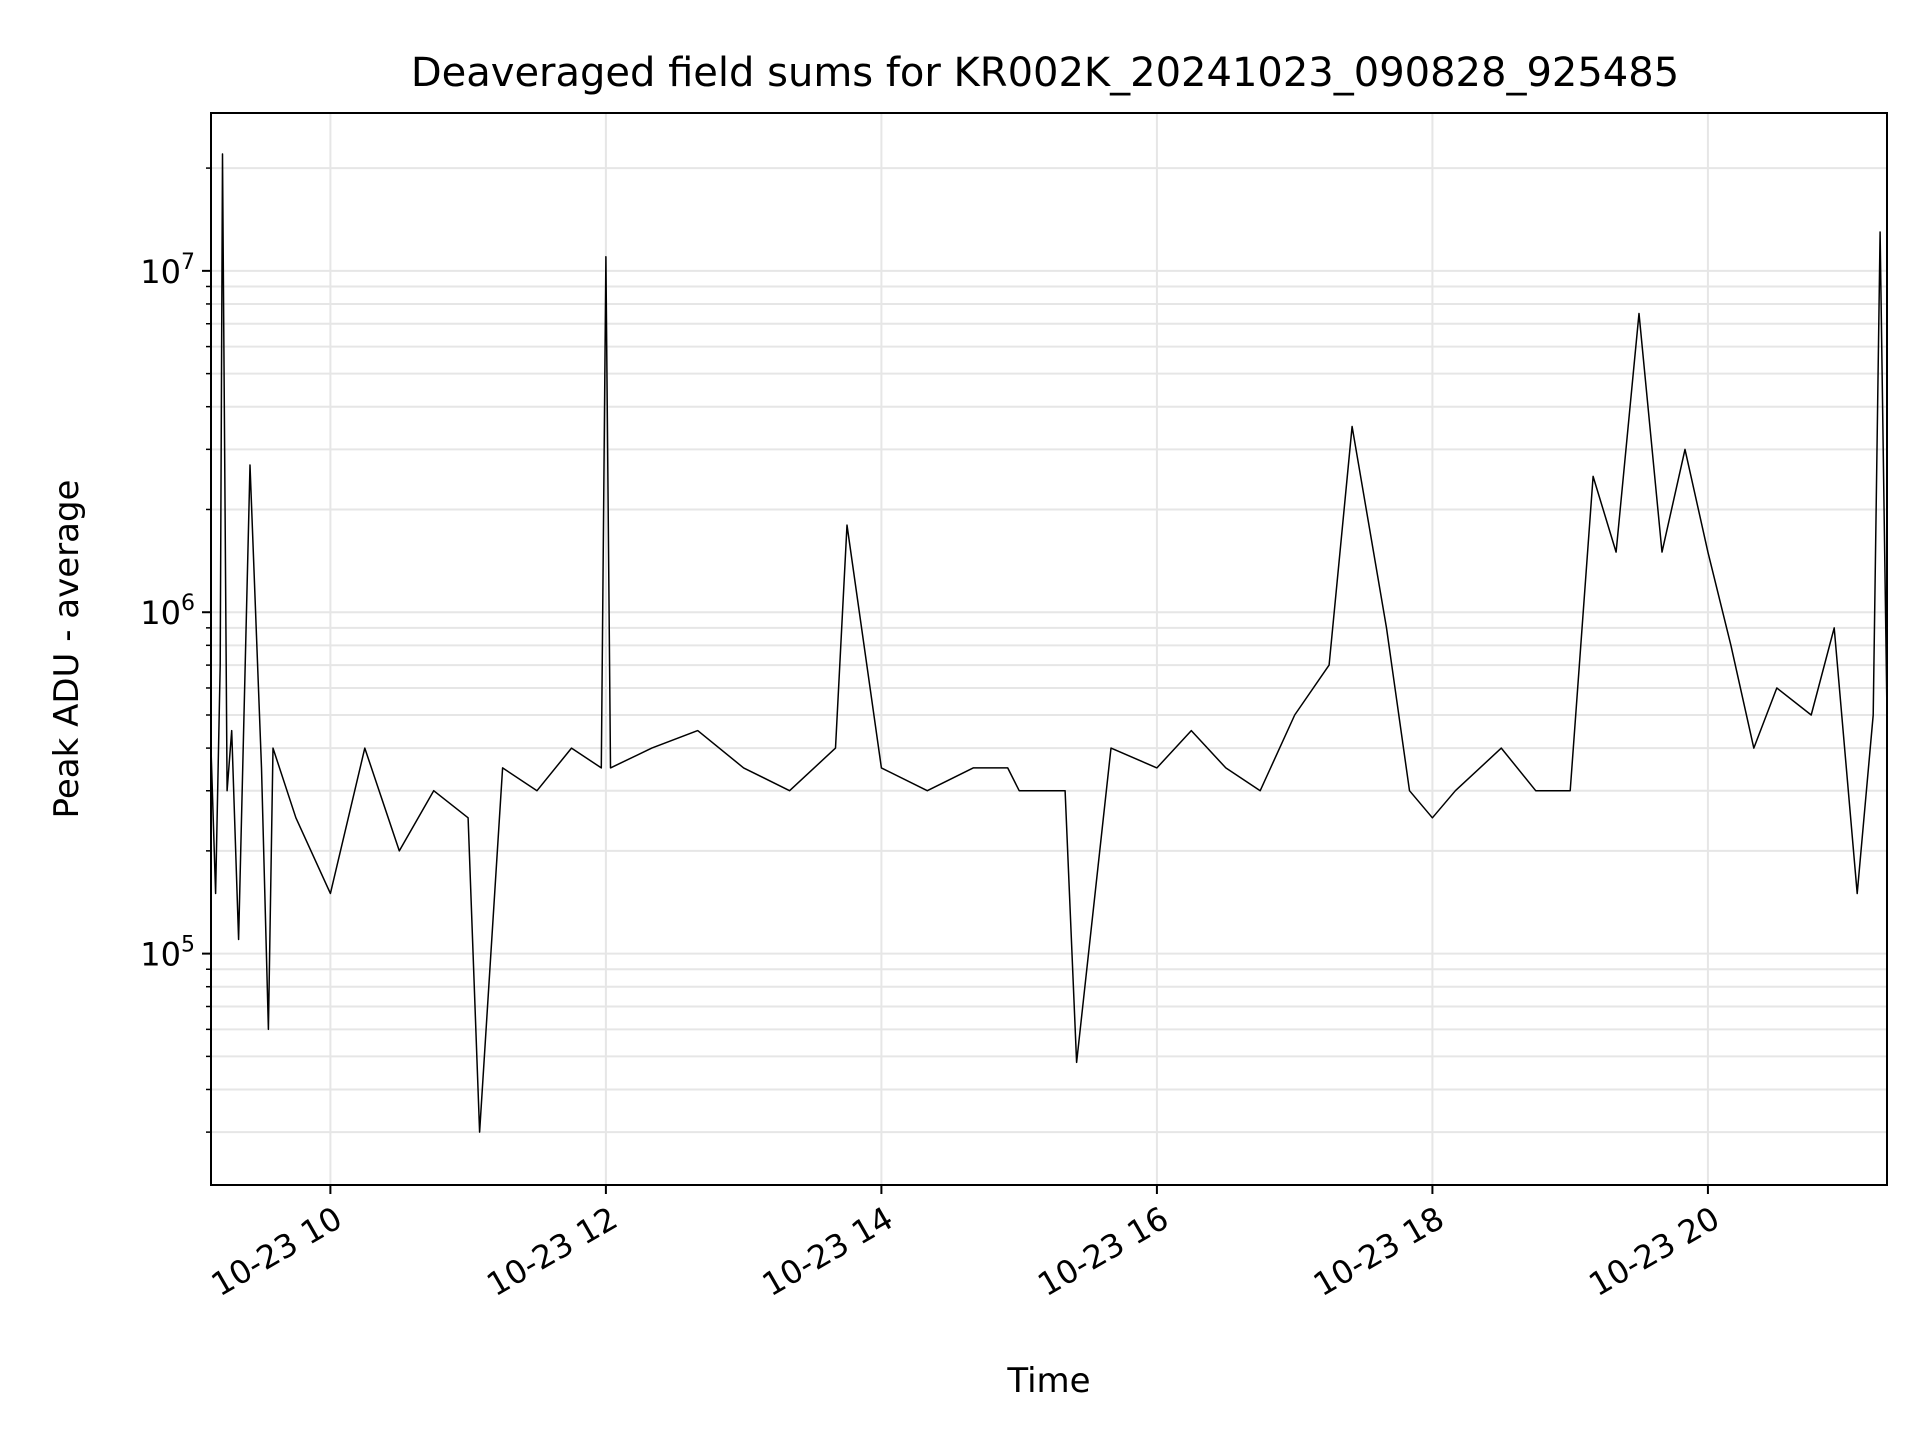 Image resolution: width=1920 pixels, height=1440 pixels. What do you see at coordinates (1379, 1251) in the screenshot?
I see `x-tick-label: 10-23 18` at bounding box center [1379, 1251].